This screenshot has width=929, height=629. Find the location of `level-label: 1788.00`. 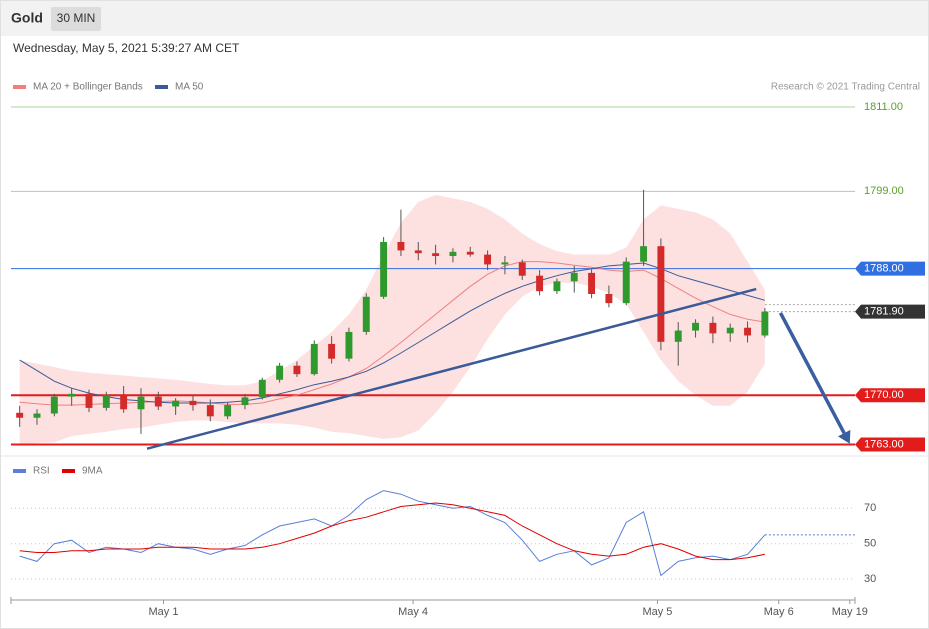

level-label: 1788.00 is located at coordinates (884, 269).